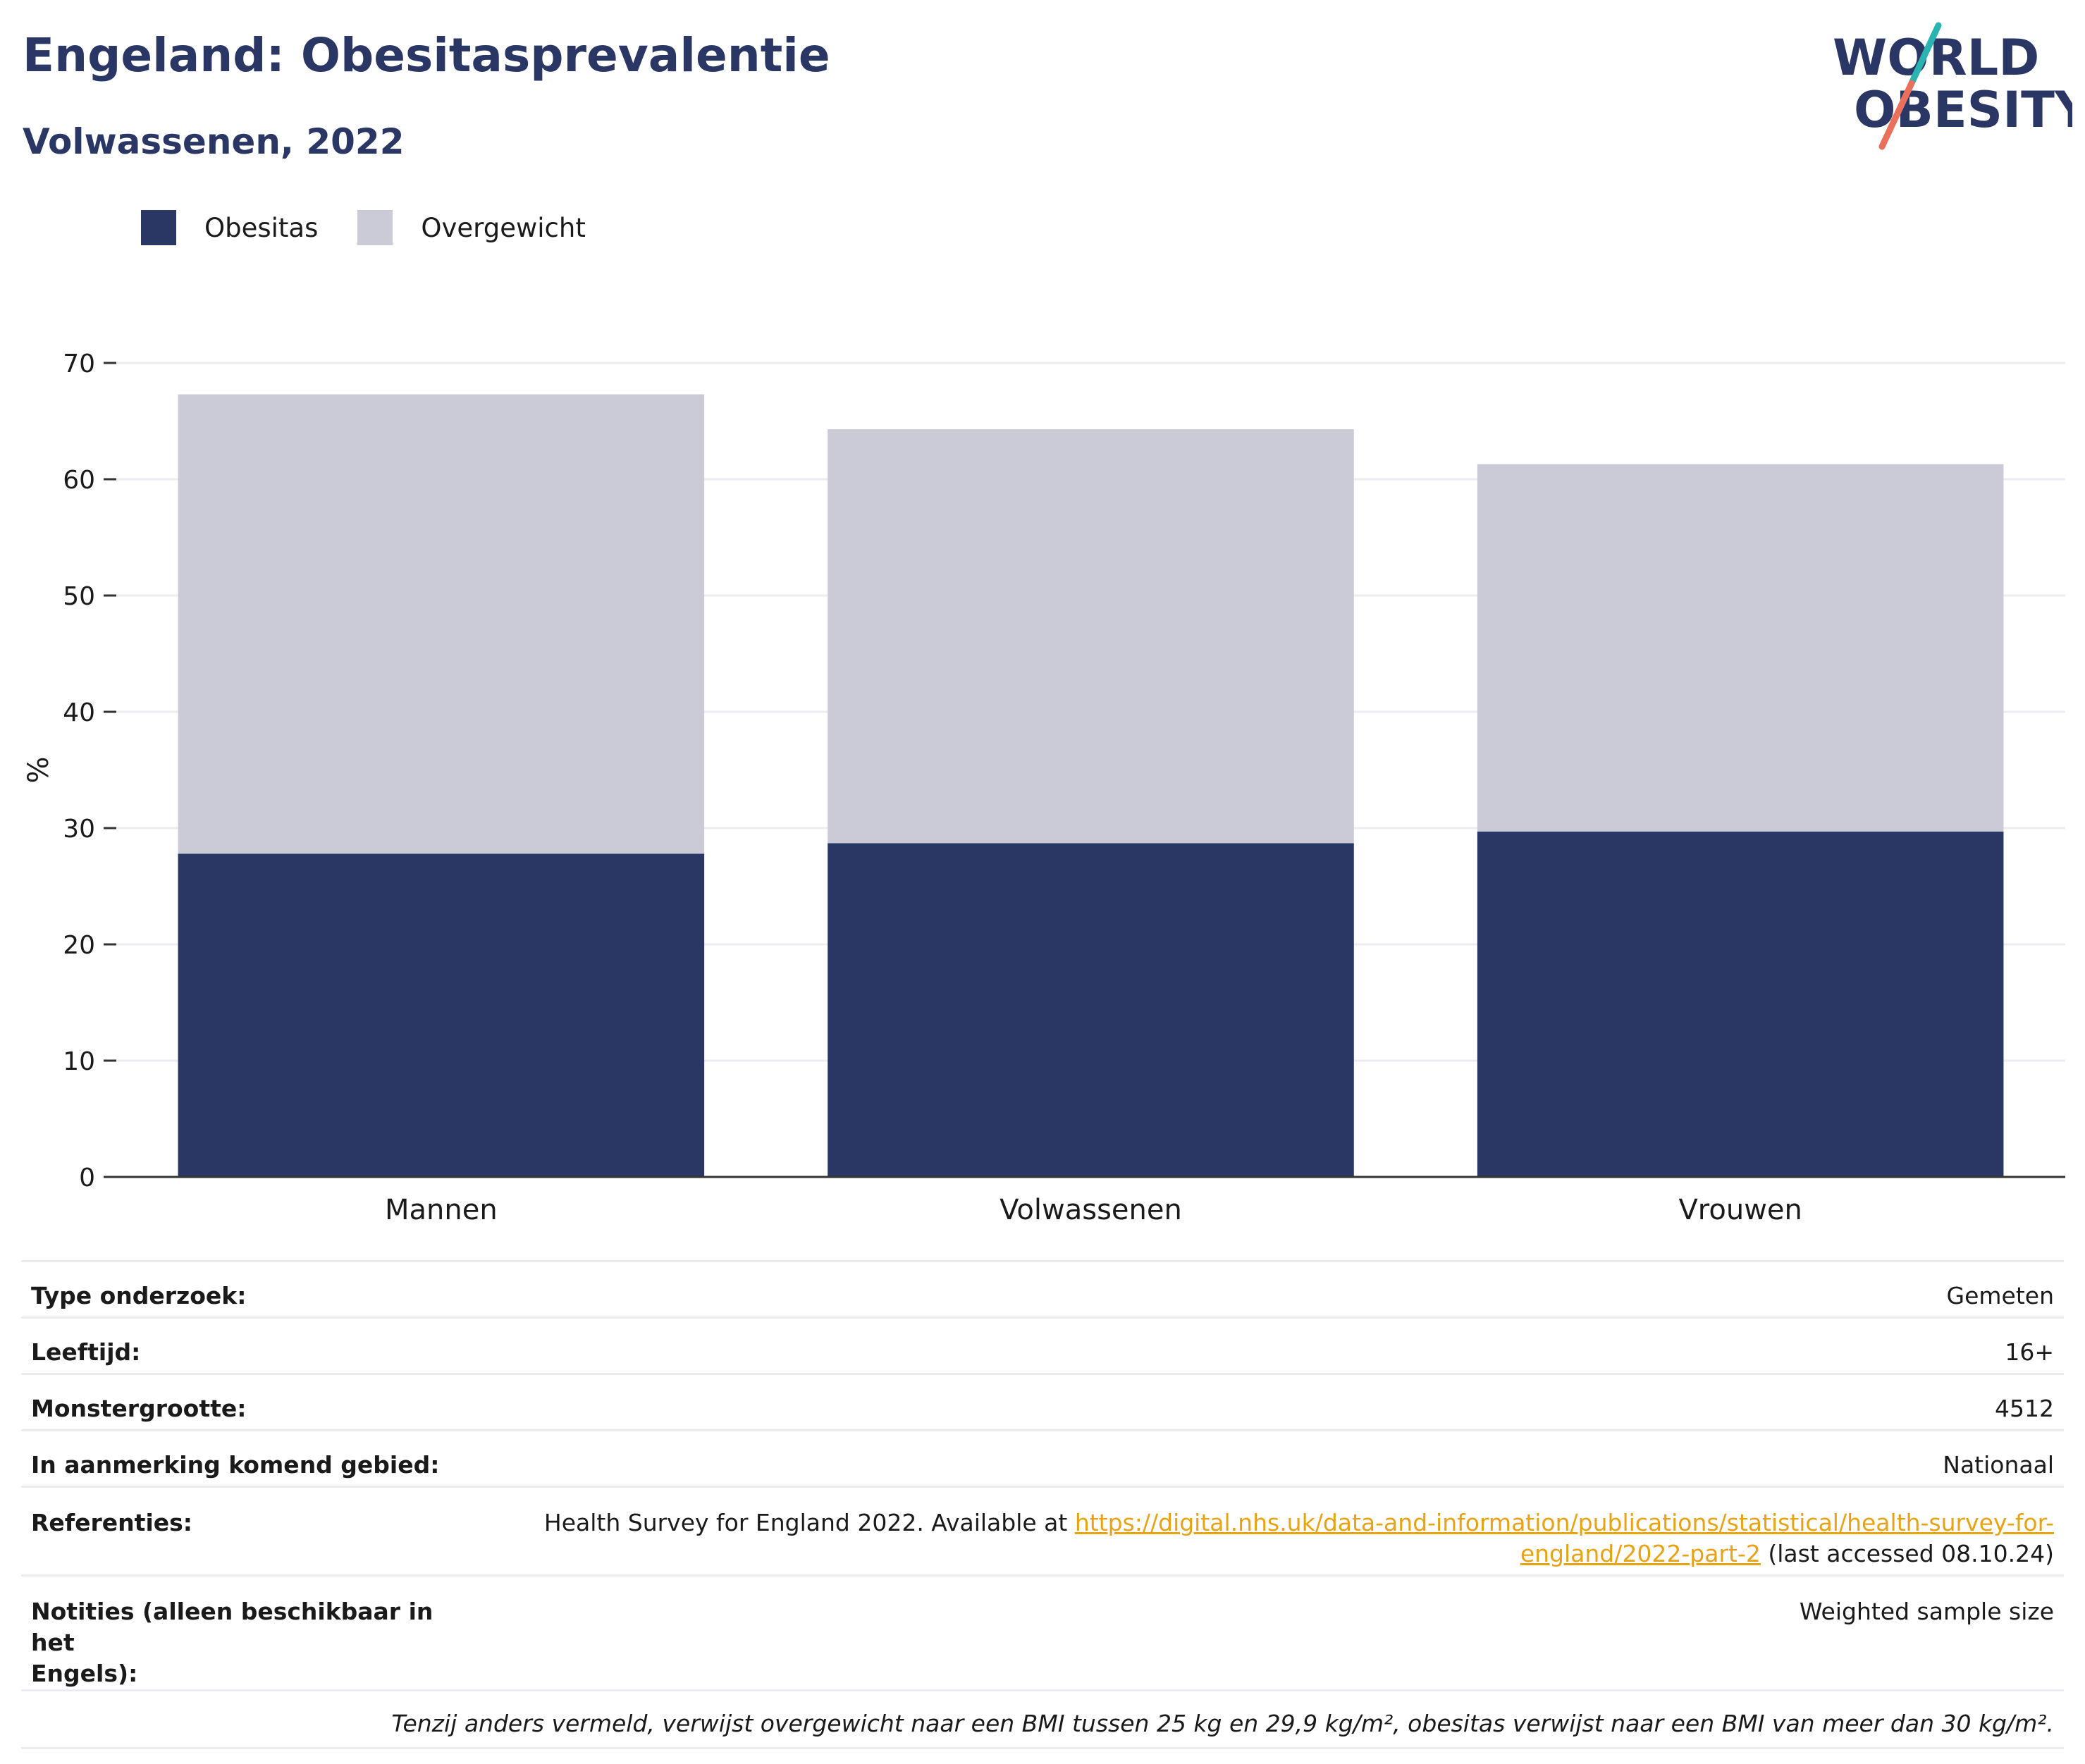 Image resolution: width=2085 pixels, height=1764 pixels. What do you see at coordinates (239, 1531) in the screenshot?
I see `references-label: Referenties:` at bounding box center [239, 1531].